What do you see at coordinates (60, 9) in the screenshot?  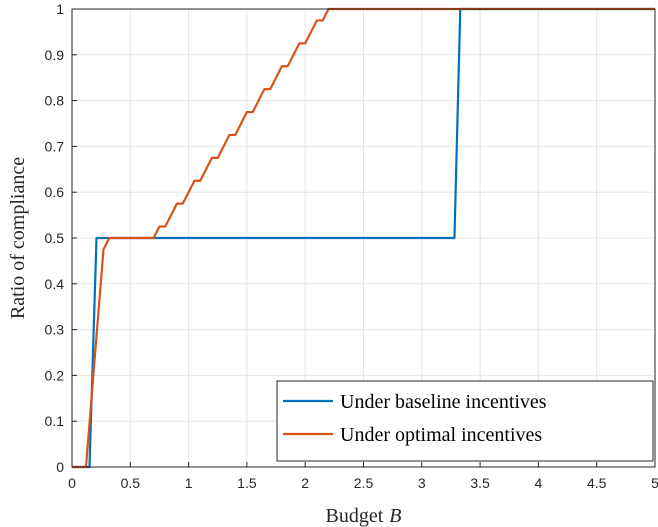 I see `y-tick-label: 1` at bounding box center [60, 9].